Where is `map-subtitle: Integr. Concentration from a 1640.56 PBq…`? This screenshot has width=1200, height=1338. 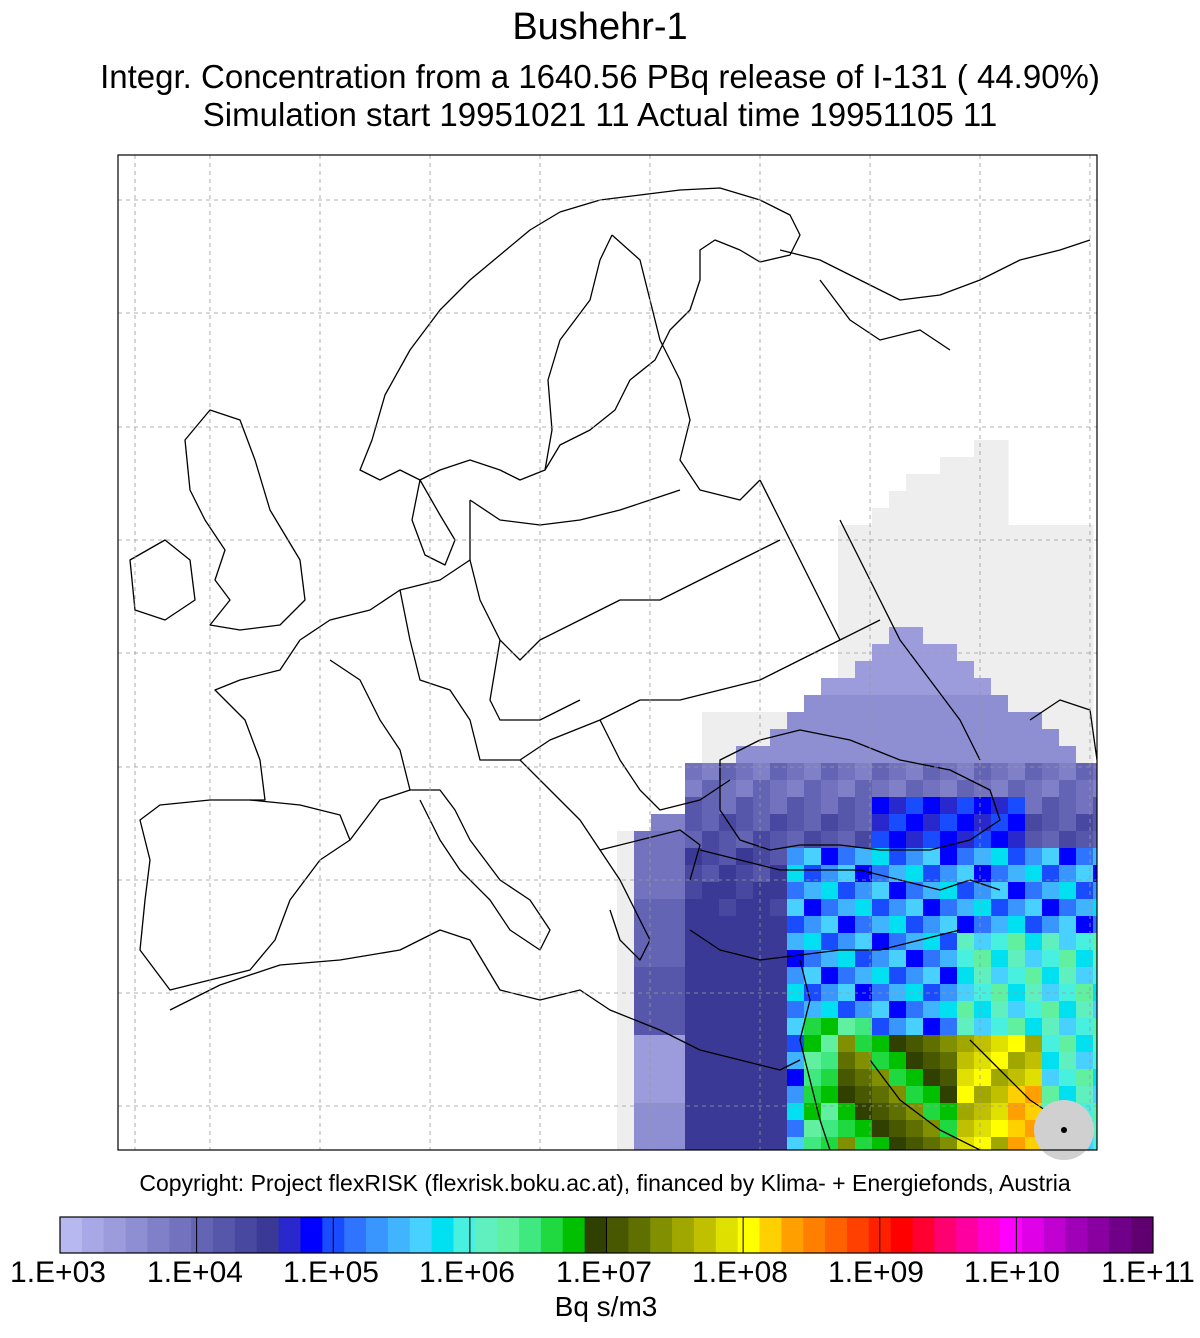
map-subtitle: Integr. Concentration from a 1640.56 PBq… is located at coordinates (600, 76).